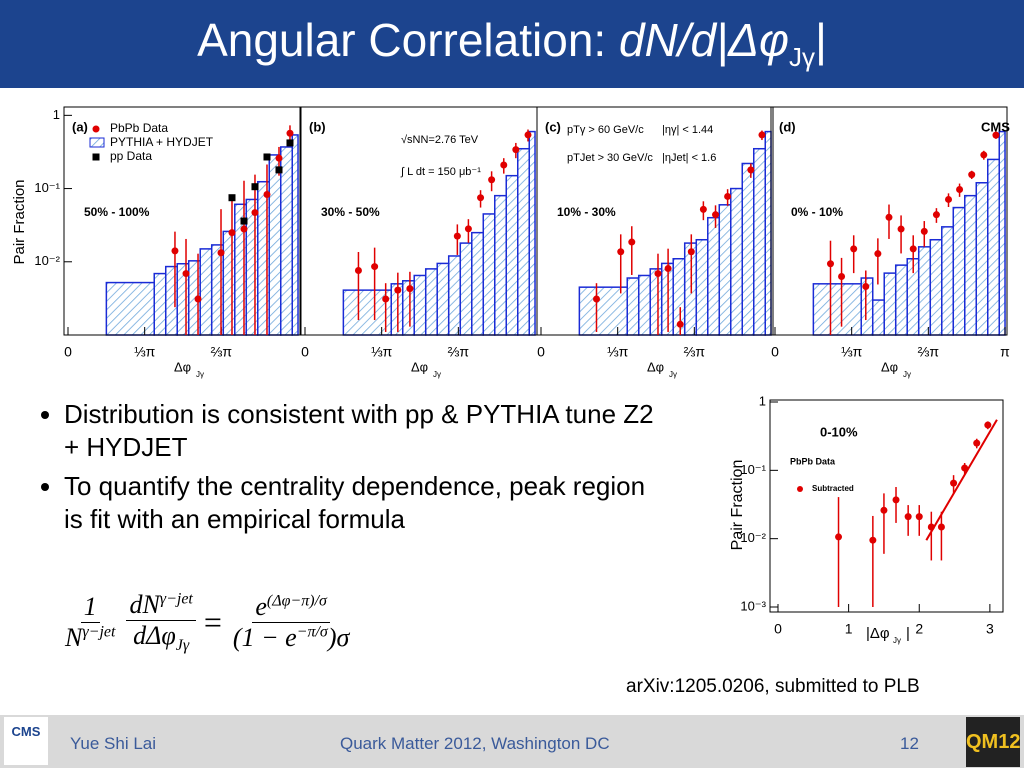 Image resolution: width=1024 pixels, height=768 pixels. I want to click on chart-title: 0-10%, so click(839, 431).